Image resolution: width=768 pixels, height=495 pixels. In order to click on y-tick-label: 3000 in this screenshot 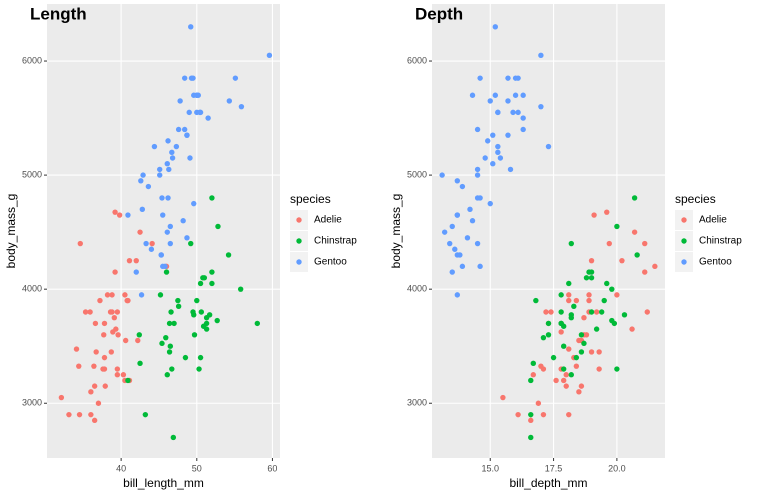, I will do `click(32, 403)`.